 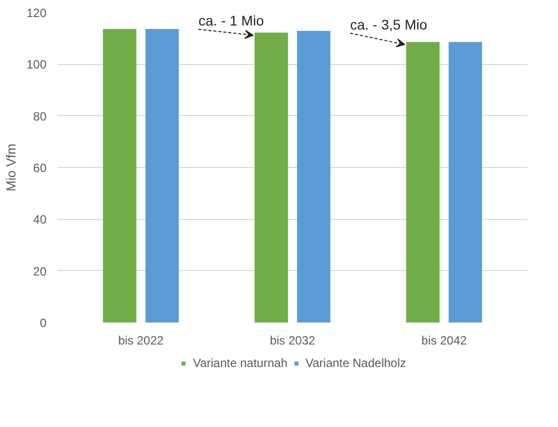 I want to click on y-tick-label: 60, so click(x=40, y=168).